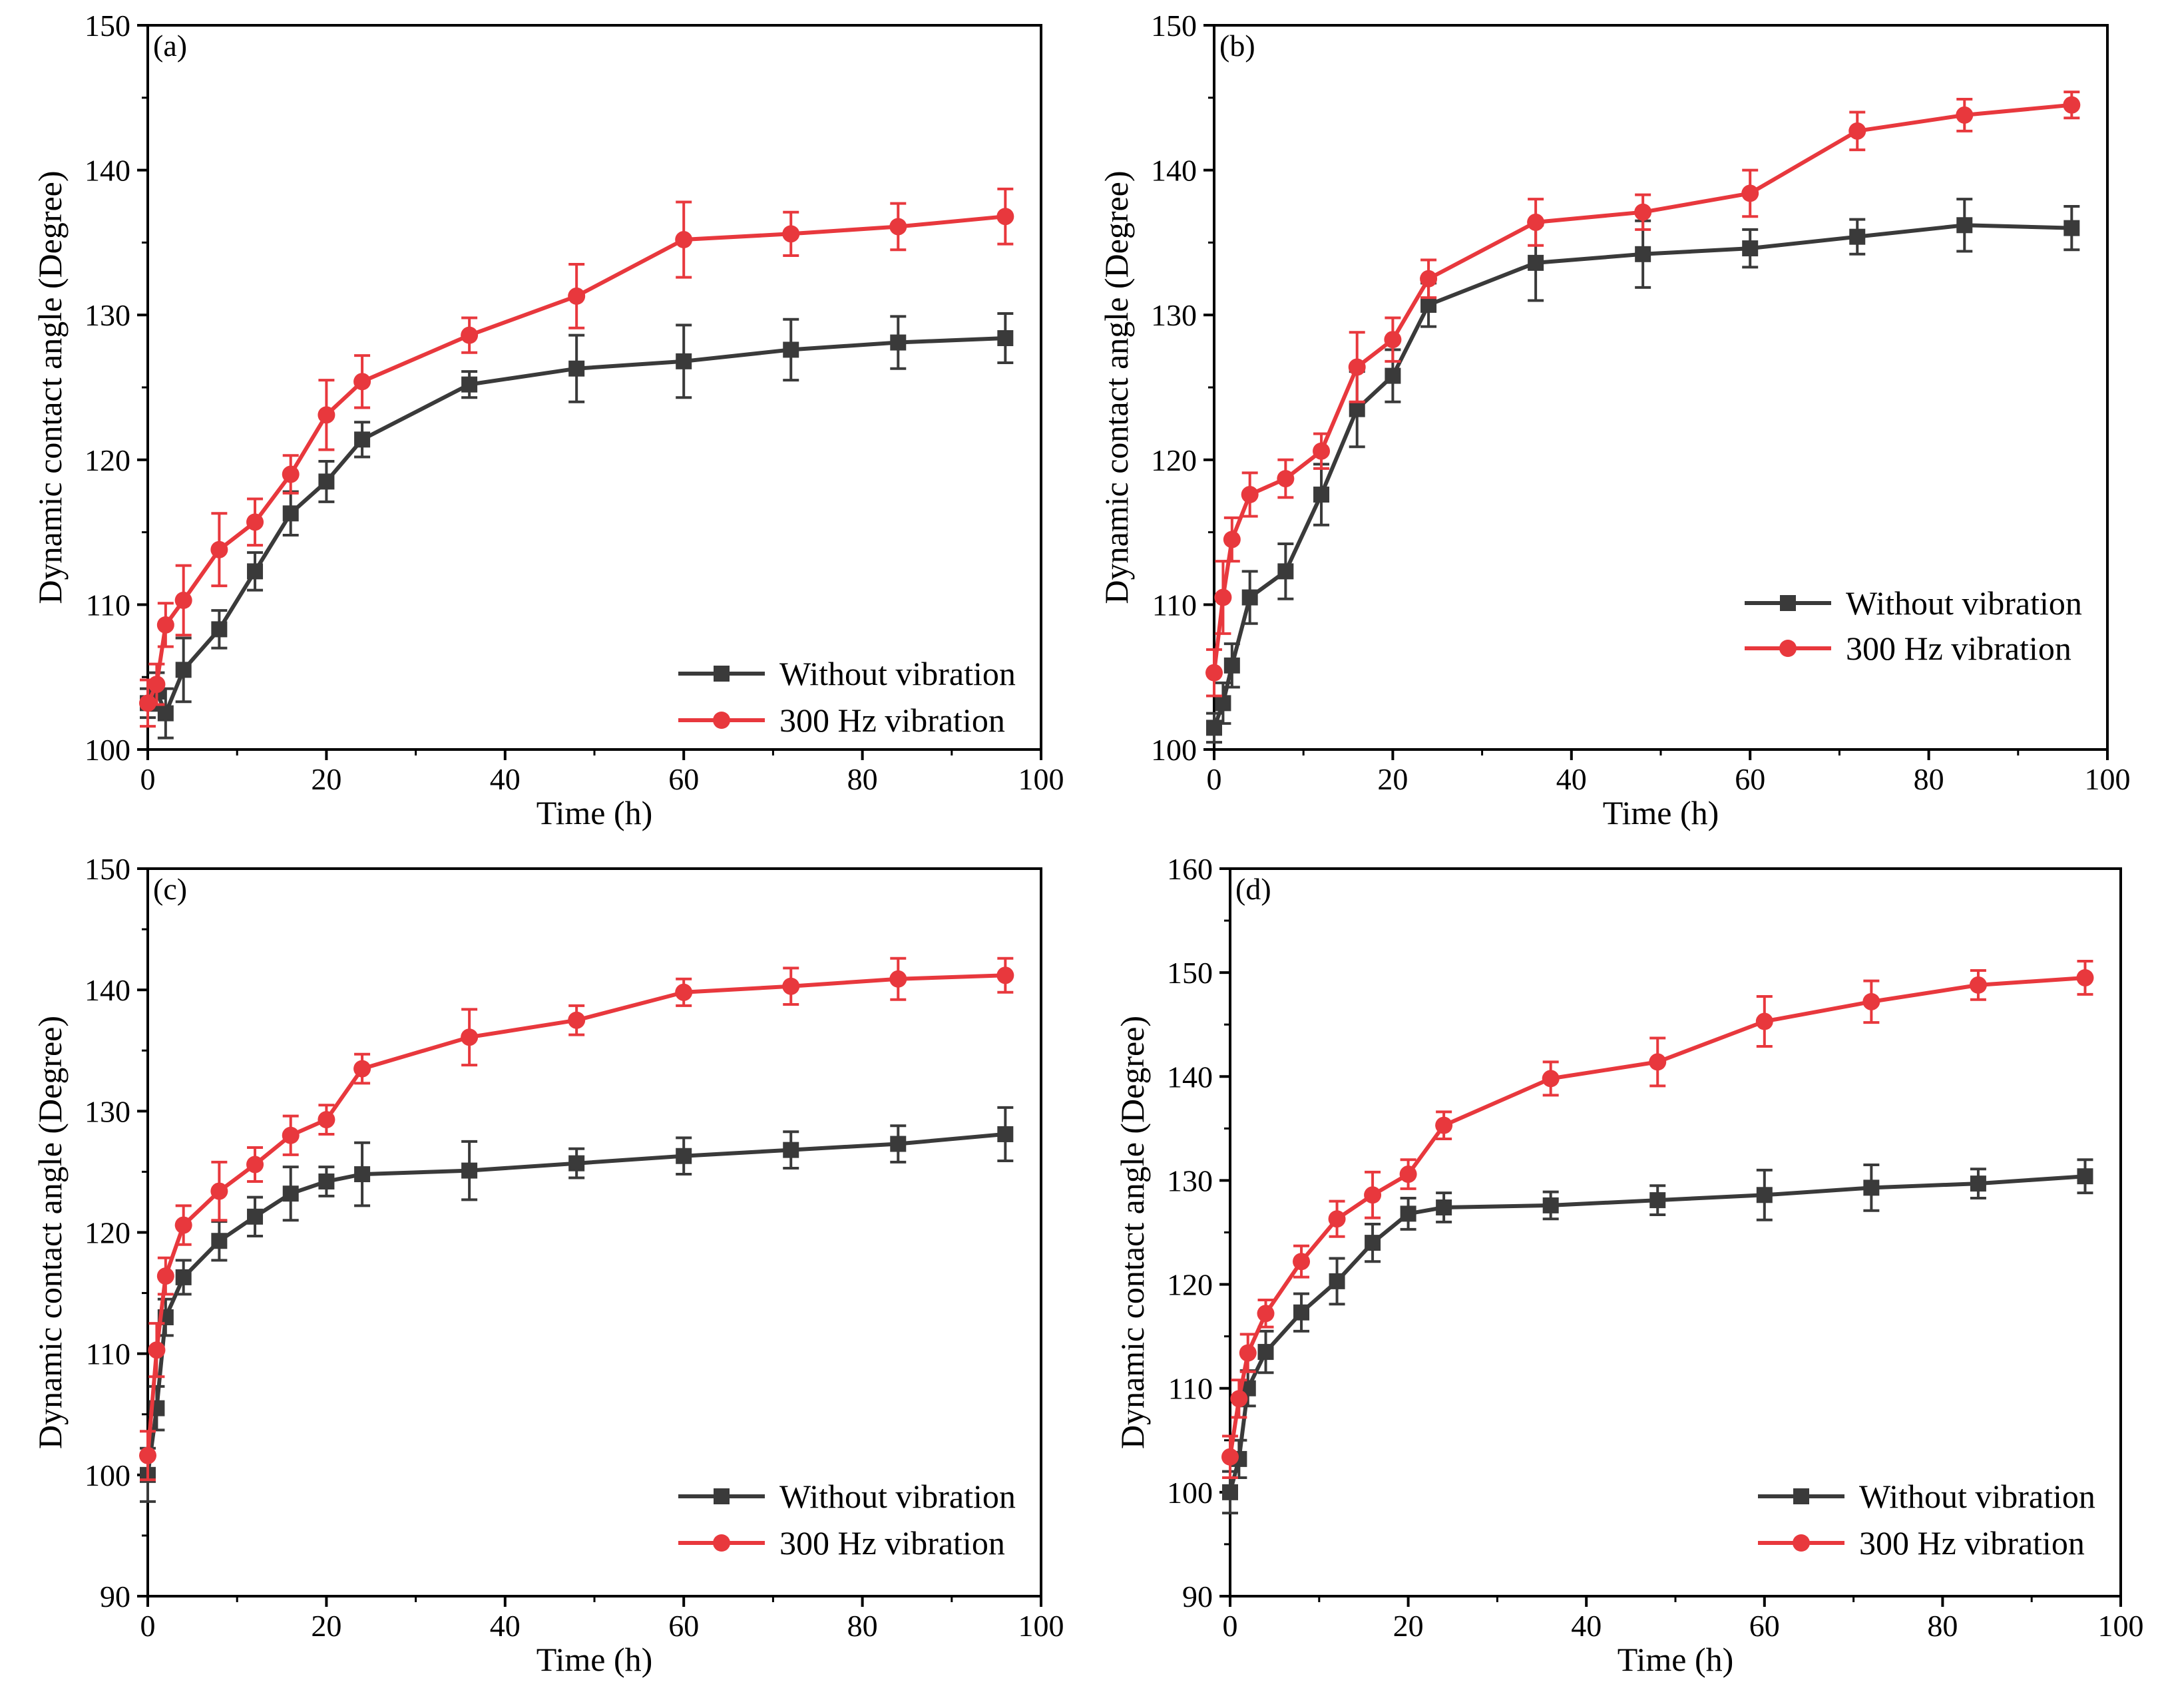 Image resolution: width=2160 pixels, height=1708 pixels. I want to click on legend-label: Without vibration, so click(1964, 603).